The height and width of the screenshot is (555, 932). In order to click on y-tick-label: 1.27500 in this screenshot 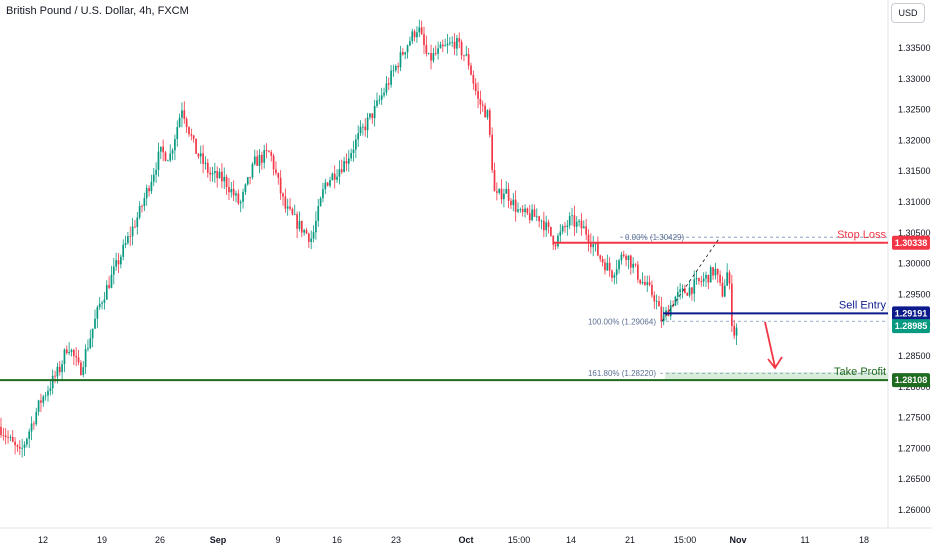, I will do `click(914, 418)`.